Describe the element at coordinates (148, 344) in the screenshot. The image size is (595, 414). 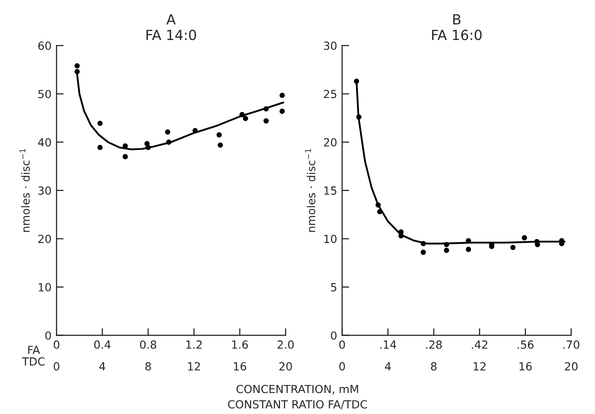
I see `x-tick-label: 0.8` at that location.